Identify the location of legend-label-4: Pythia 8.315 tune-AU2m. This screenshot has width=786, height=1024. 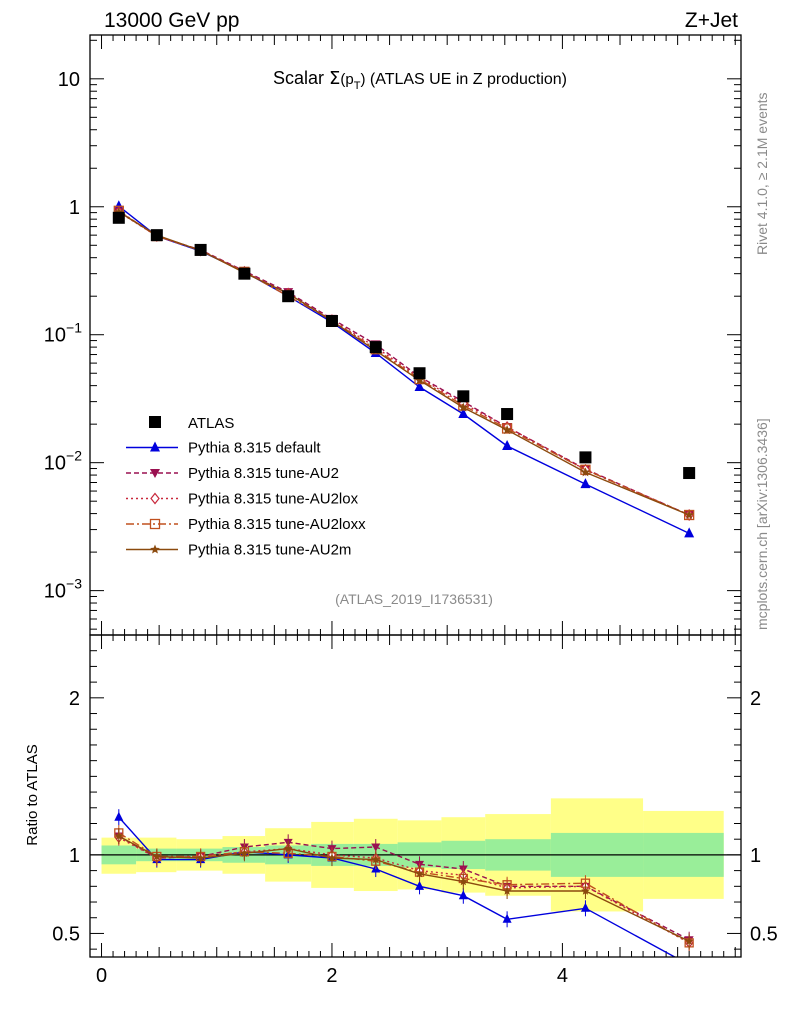
(269, 550).